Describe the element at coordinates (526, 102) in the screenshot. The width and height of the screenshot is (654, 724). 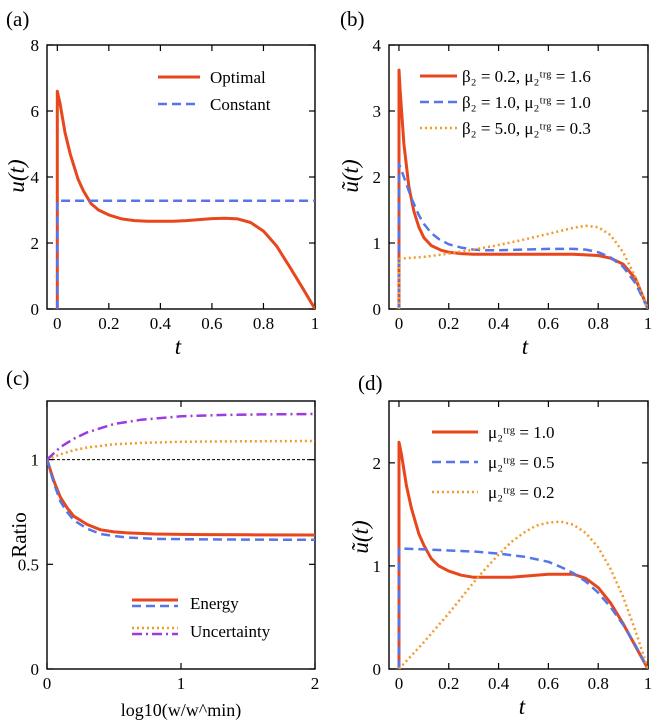
I see `panel-b-legend-label-2: β₂ = 1.0, μ₂ᵗʳᵍ = 1.0` at that location.